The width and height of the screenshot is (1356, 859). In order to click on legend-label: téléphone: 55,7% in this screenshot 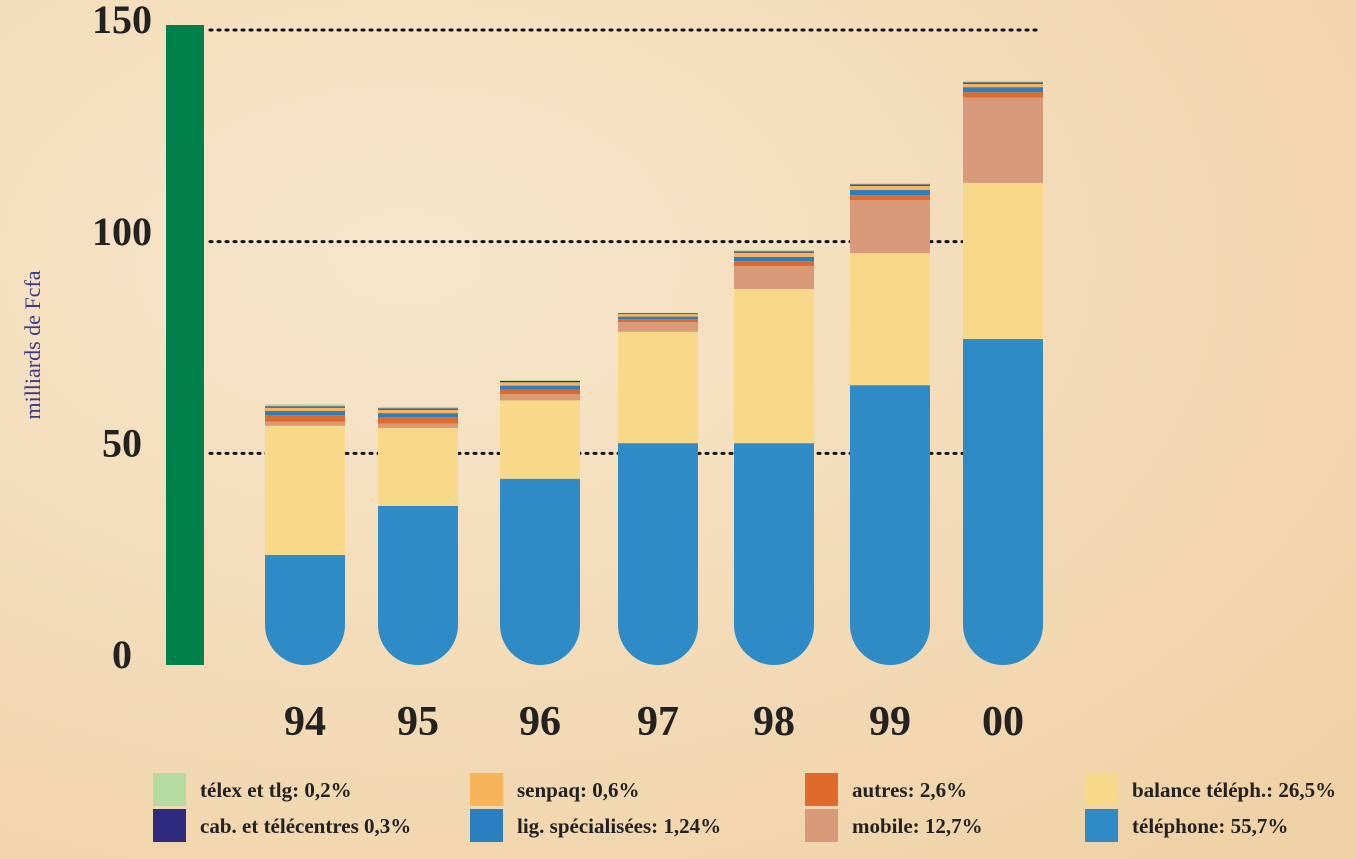, I will do `click(1210, 826)`.